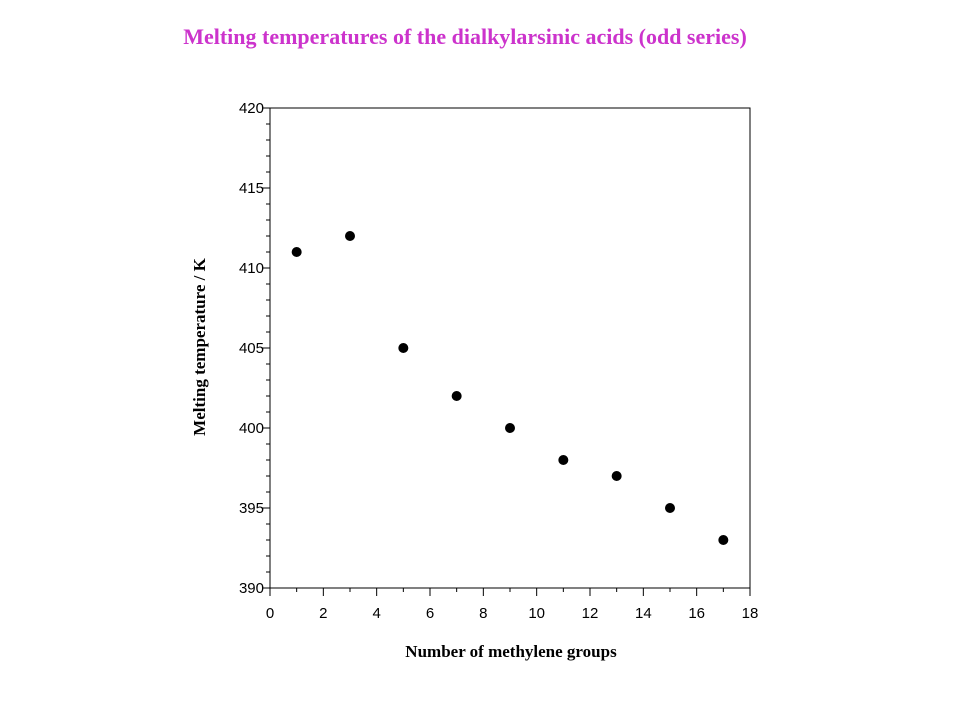 The image size is (960, 720). I want to click on x-axis-title: Number of methylene groups, so click(511, 651).